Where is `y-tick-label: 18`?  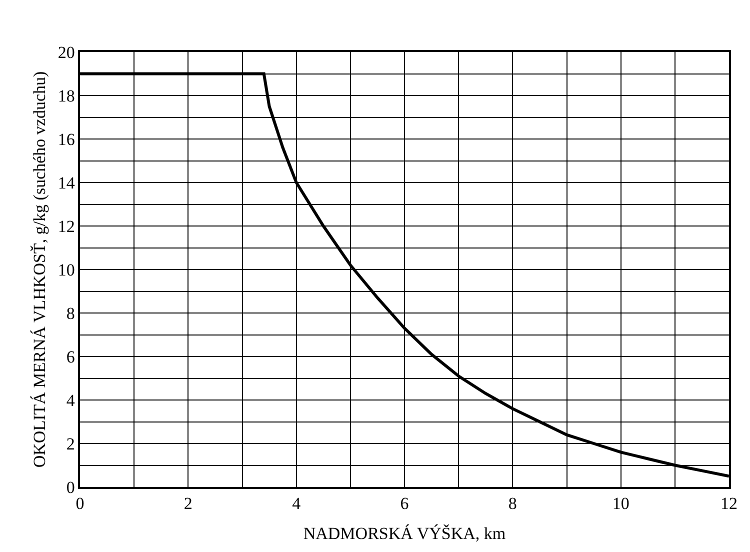 y-tick-label: 18 is located at coordinates (66, 96).